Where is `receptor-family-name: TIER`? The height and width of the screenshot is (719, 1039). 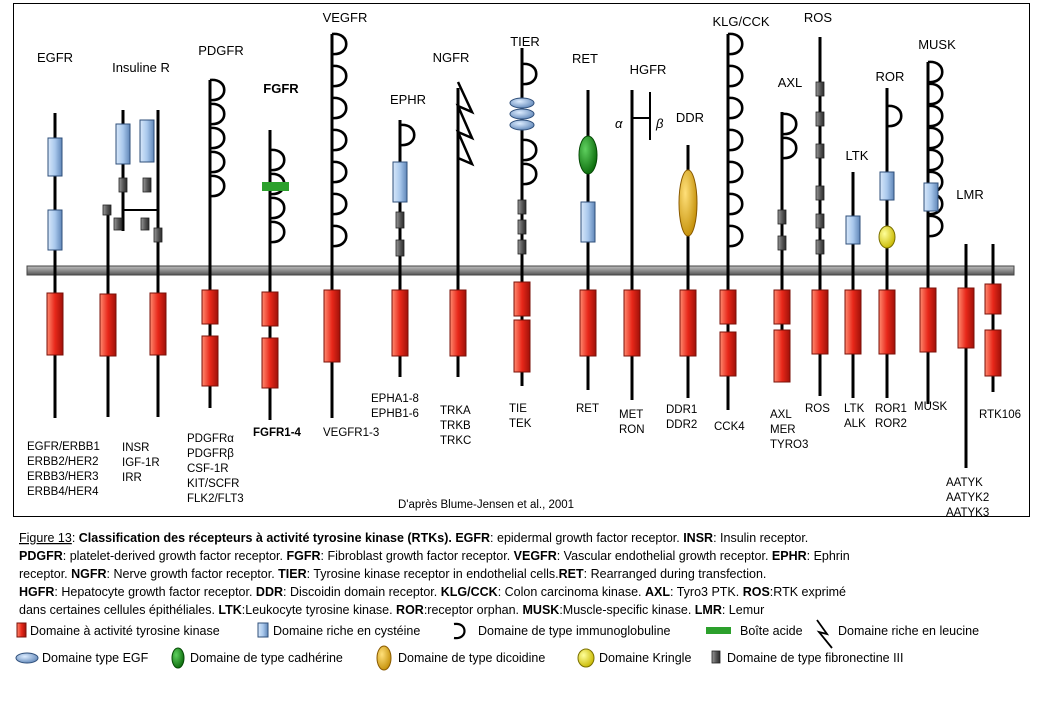 receptor-family-name: TIER is located at coordinates (525, 41).